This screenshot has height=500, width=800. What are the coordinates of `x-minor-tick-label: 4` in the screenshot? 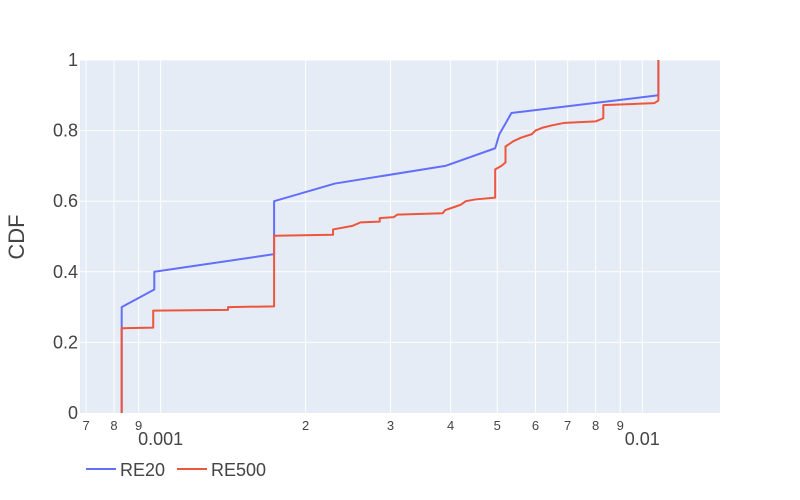 It's located at (450, 425).